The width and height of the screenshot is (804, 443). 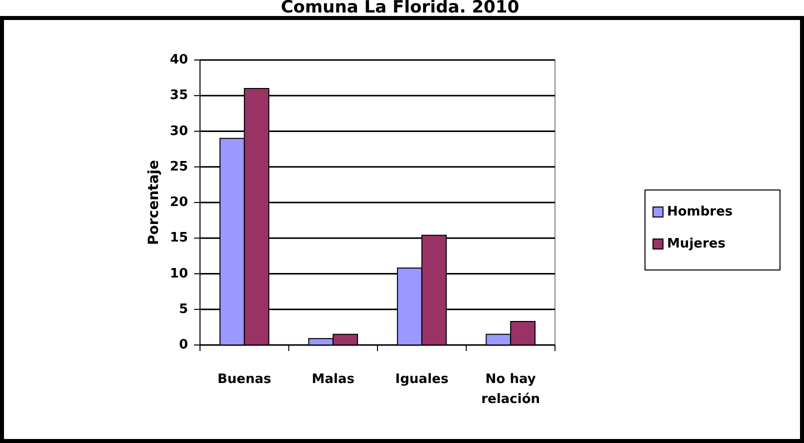 What do you see at coordinates (154, 202) in the screenshot?
I see `y-axis-title: Porcentaje` at bounding box center [154, 202].